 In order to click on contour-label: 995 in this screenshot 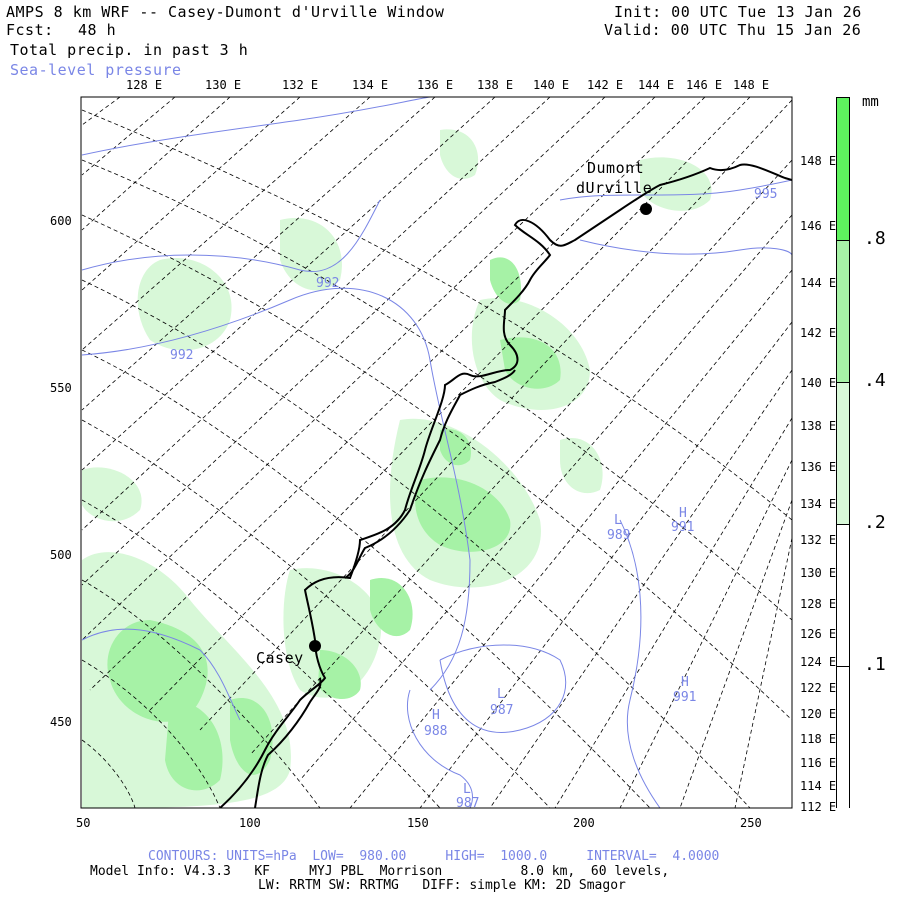, I will do `click(766, 194)`.